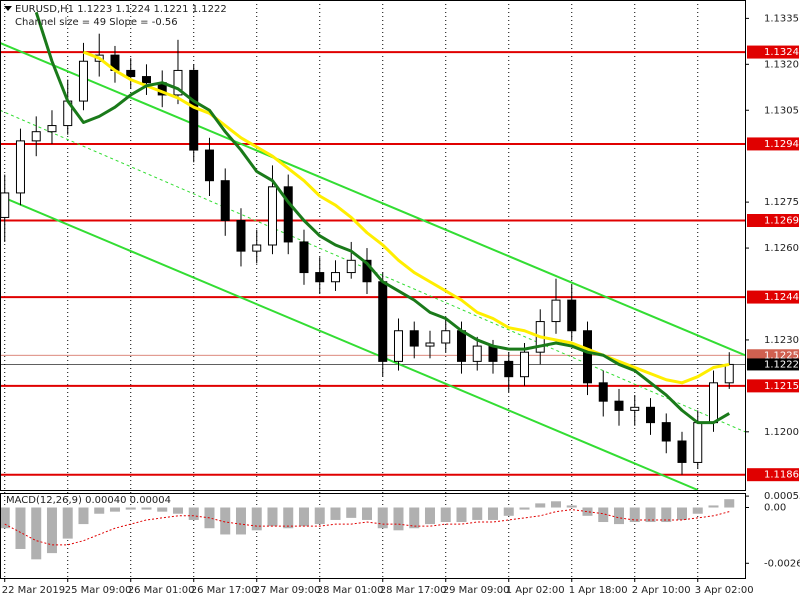 This screenshot has height=600, width=800. What do you see at coordinates (781, 110) in the screenshot?
I see `y-tick-label: 1.1305` at bounding box center [781, 110].